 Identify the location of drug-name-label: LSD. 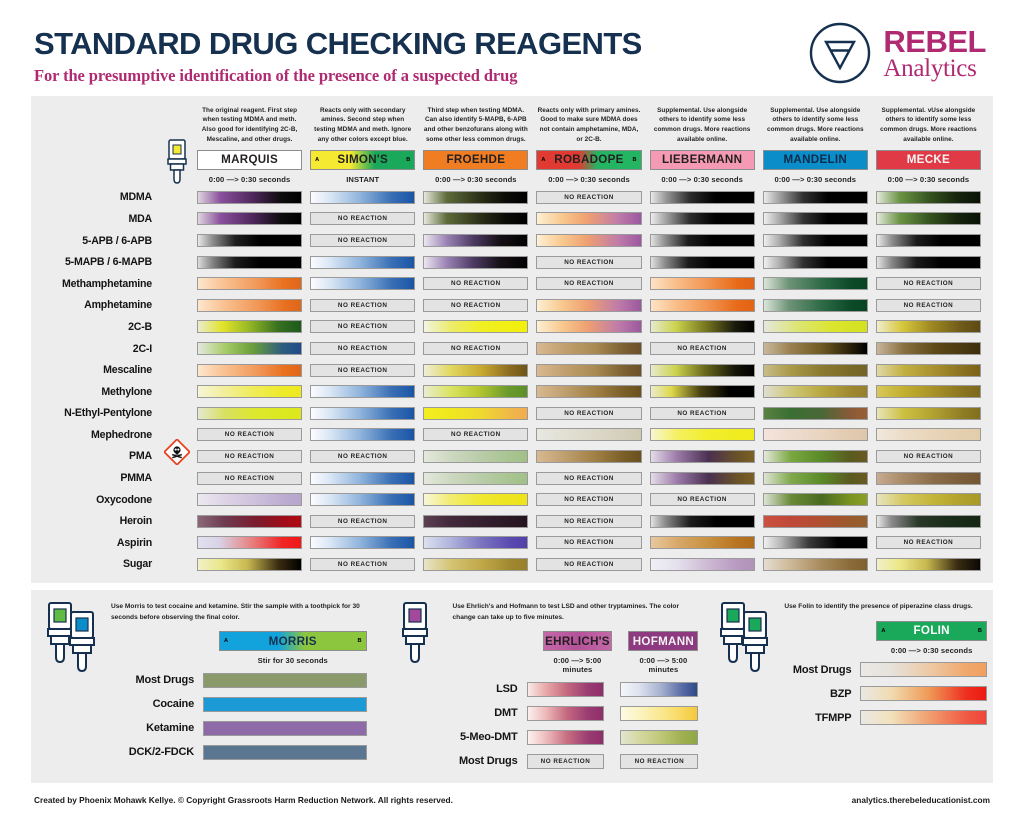
(507, 689).